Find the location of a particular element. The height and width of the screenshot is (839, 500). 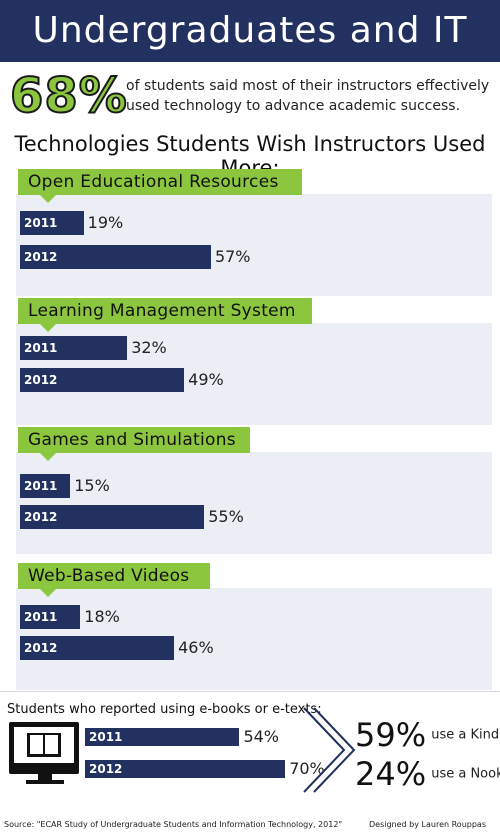

nook-stat: 24% use a Nook is located at coordinates (427, 774).